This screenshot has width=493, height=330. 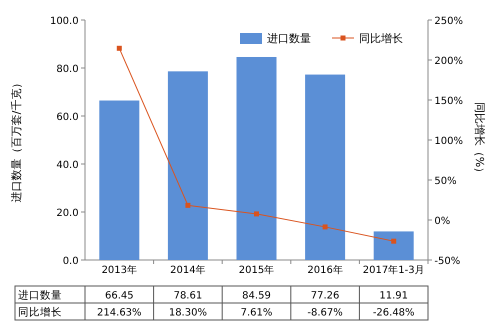 What do you see at coordinates (187, 313) in the screenshot?
I see `data-label: 18.30%` at bounding box center [187, 313].